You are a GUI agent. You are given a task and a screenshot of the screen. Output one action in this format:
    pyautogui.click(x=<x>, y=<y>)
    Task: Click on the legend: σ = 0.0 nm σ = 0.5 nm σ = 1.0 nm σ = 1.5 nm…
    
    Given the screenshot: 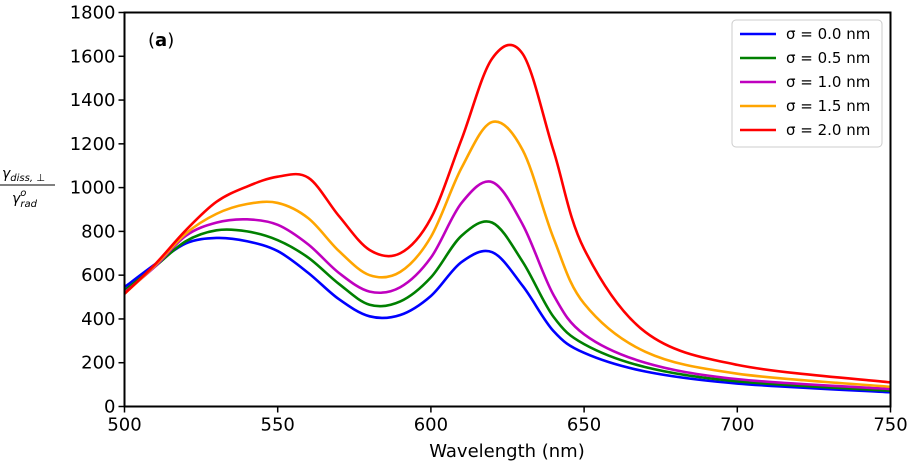 What is the action you would take?
    pyautogui.click(x=807, y=83)
    